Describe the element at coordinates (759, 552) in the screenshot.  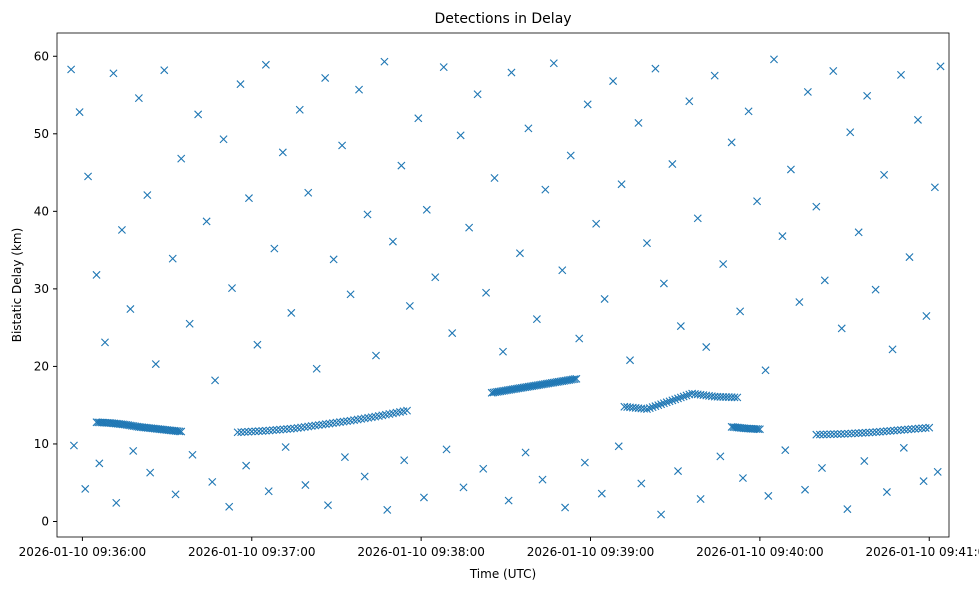
I see `x-tick-label: 2026-01-10 09:40:00` at that location.